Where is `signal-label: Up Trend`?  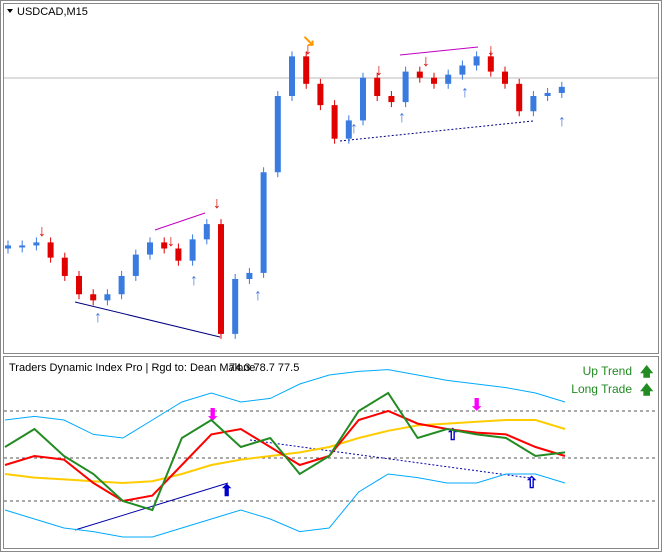 signal-label: Up Trend is located at coordinates (607, 371).